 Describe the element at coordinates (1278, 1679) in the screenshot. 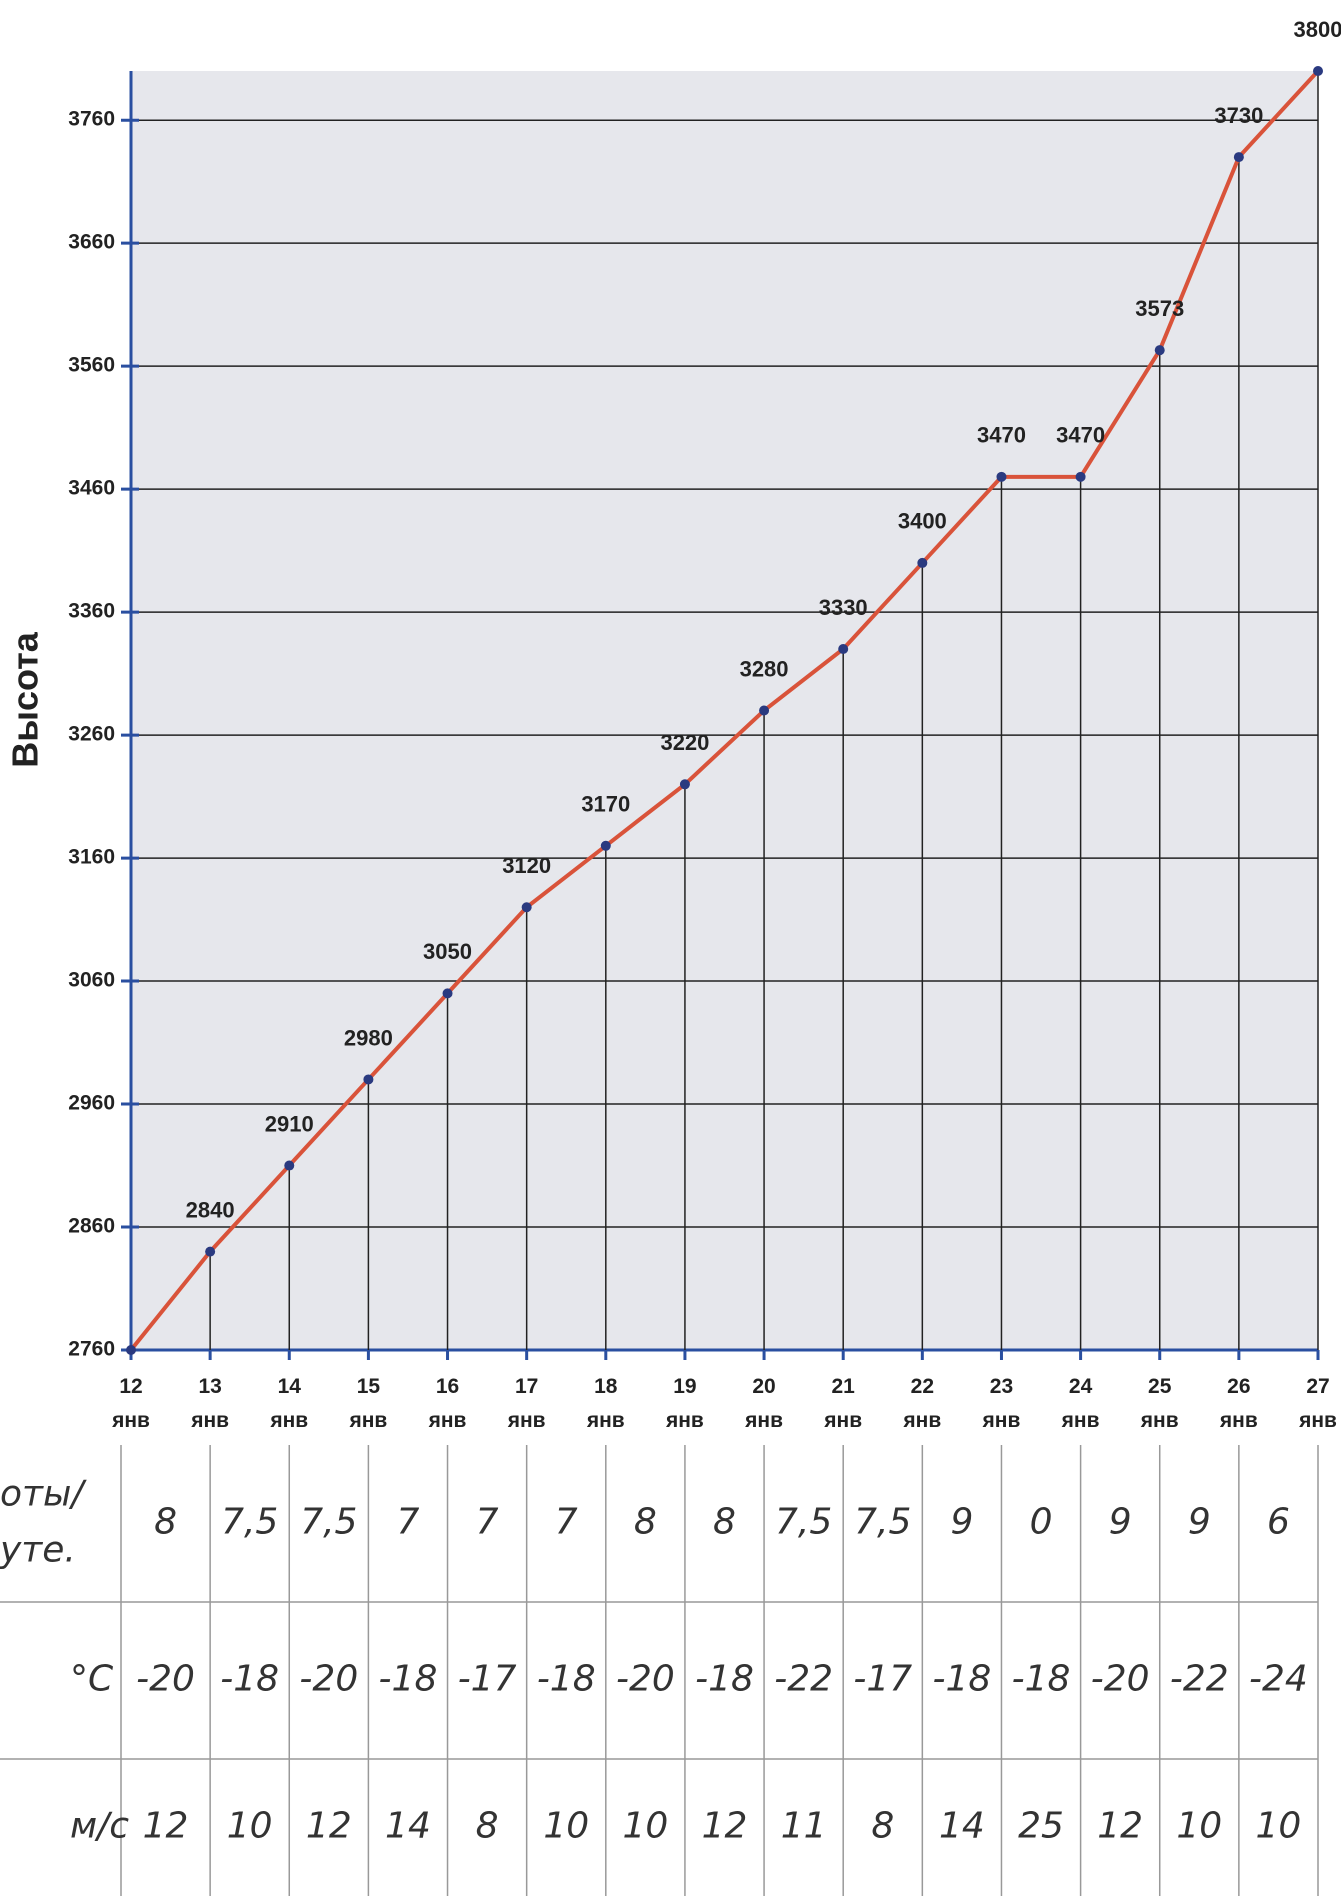

I see `table-cell: -24` at that location.